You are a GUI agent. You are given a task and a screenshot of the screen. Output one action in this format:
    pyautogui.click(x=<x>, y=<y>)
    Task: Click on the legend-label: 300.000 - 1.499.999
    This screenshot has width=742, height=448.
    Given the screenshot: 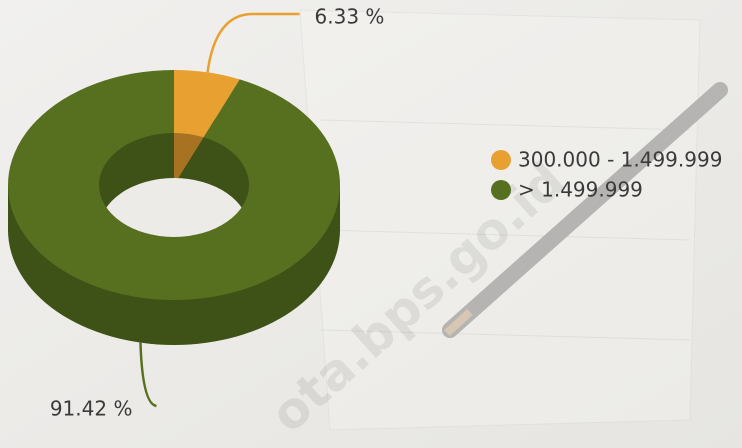 What is the action you would take?
    pyautogui.click(x=620, y=160)
    